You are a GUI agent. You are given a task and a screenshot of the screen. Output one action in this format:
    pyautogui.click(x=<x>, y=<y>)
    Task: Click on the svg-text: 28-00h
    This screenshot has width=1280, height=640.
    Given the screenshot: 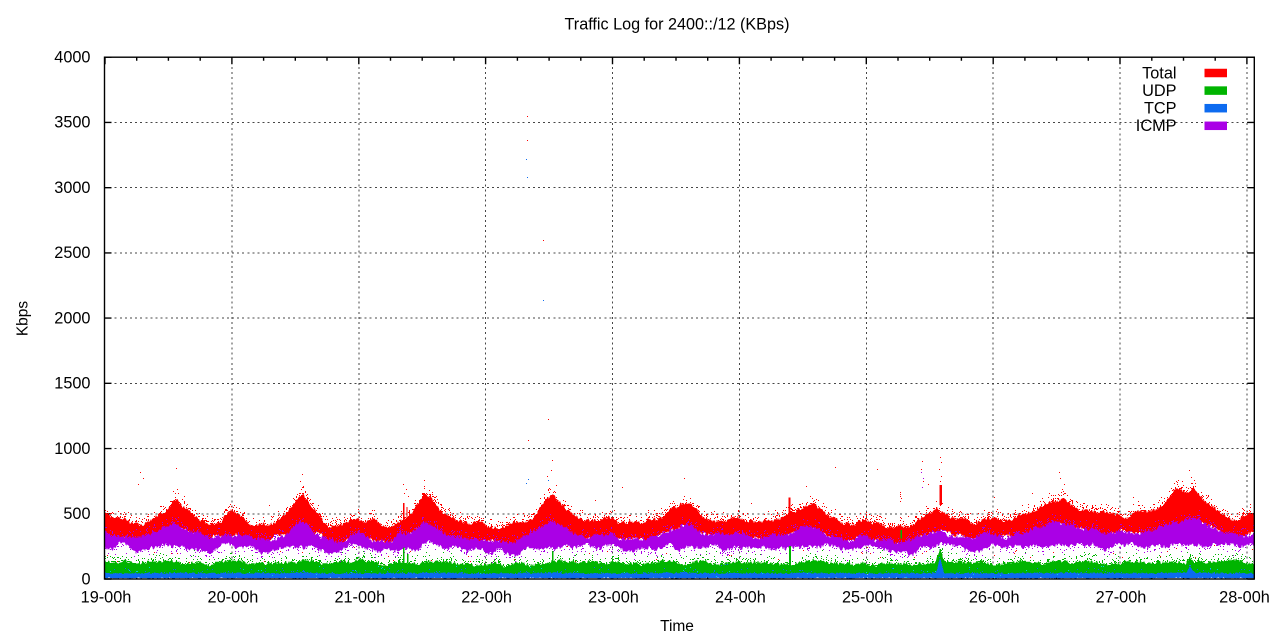 What is the action you would take?
    pyautogui.click(x=1244, y=598)
    